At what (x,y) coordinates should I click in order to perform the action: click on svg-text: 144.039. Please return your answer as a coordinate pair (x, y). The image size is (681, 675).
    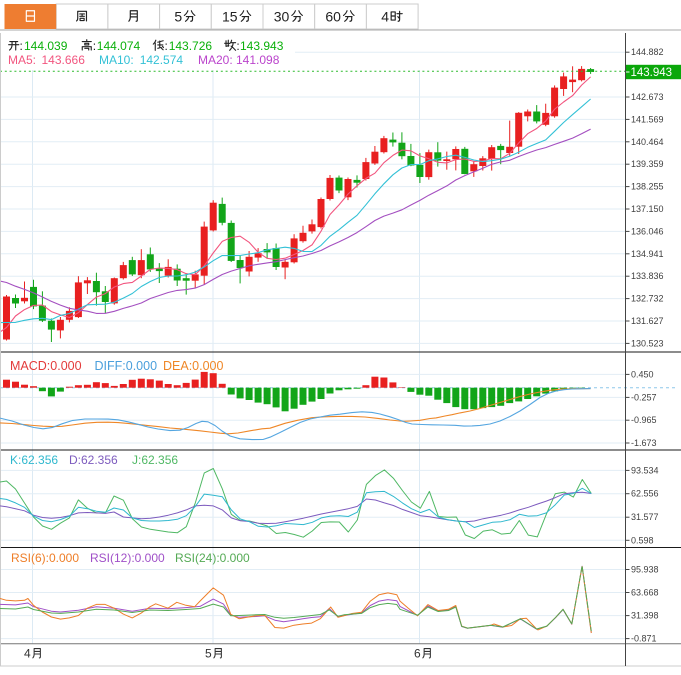
    Looking at the image, I should click on (46, 46).